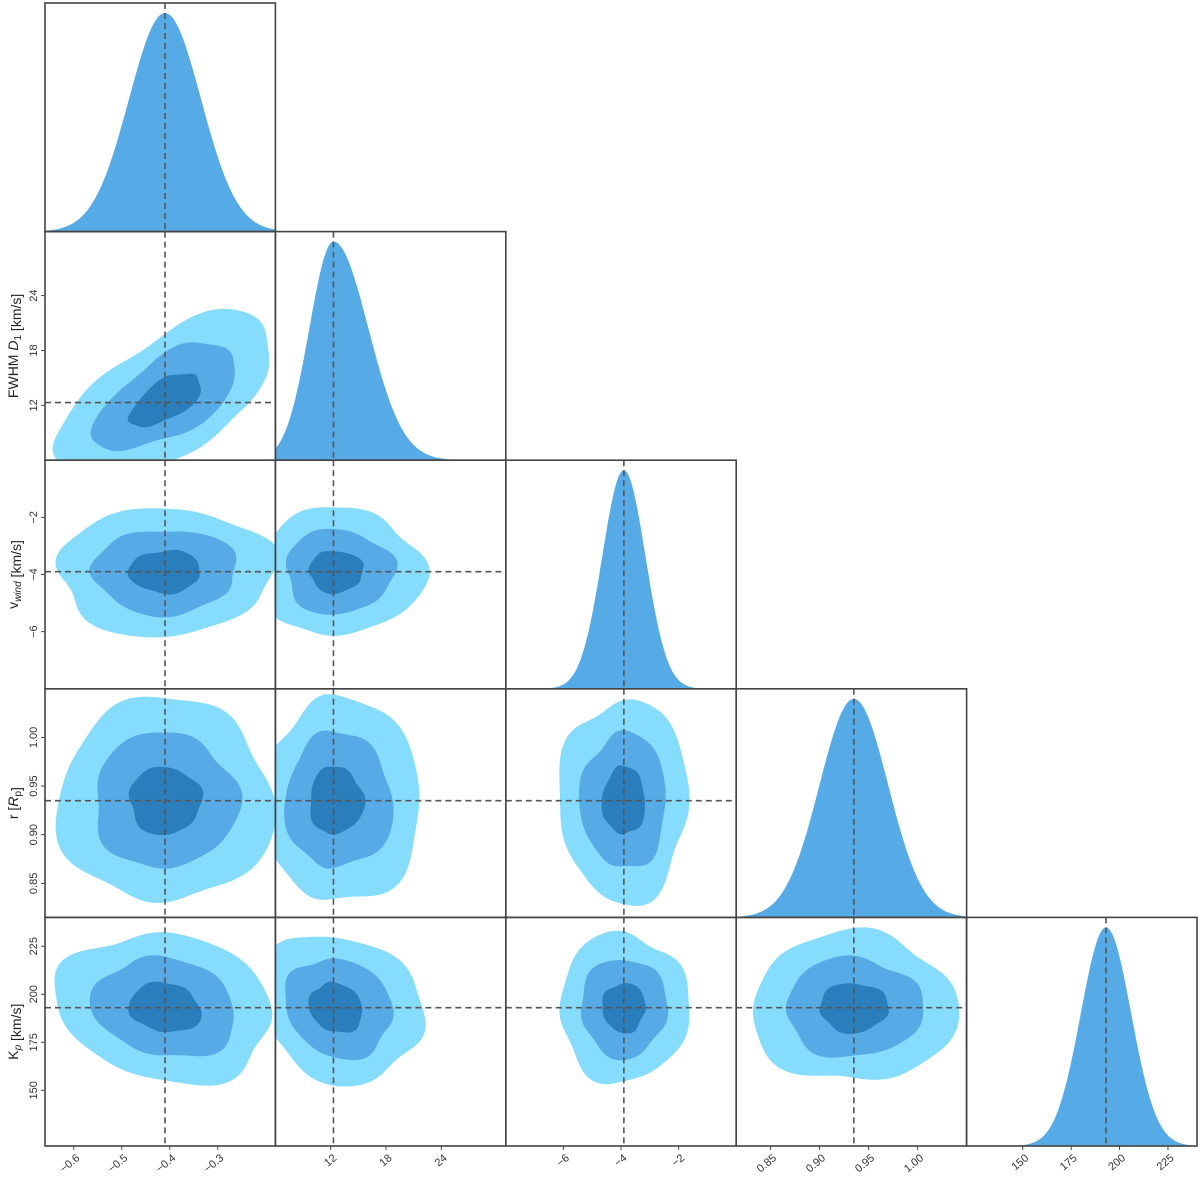  I want to click on y-tick-label: 225, so click(34, 946).